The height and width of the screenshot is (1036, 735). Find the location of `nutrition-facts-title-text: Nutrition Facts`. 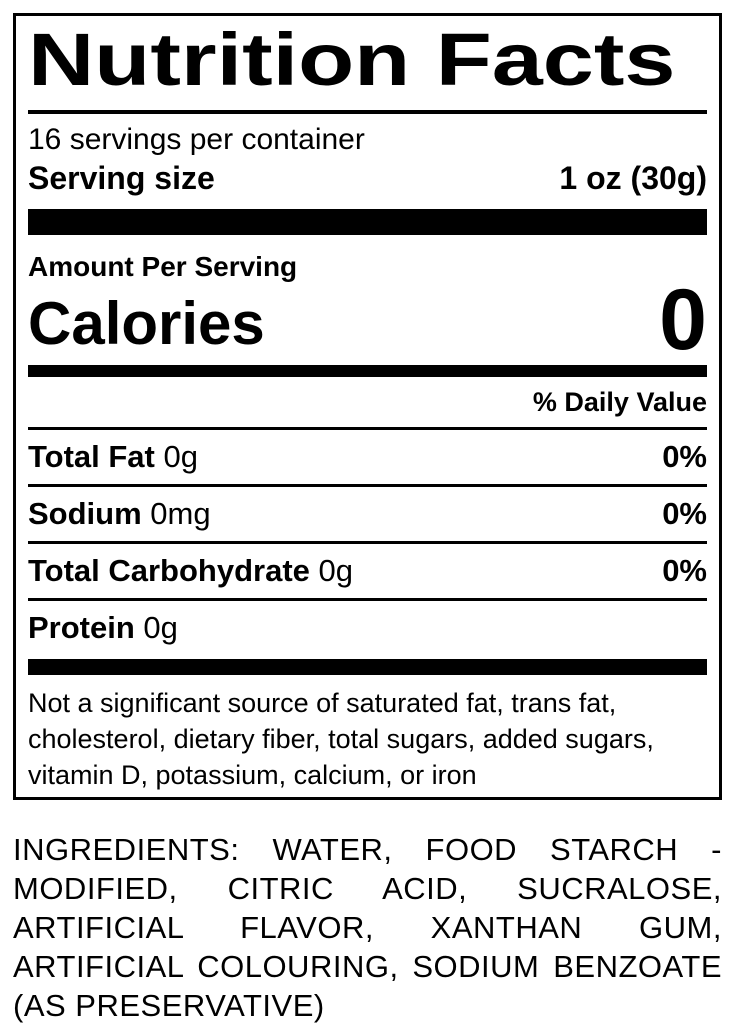

nutrition-facts-title-text: Nutrition Facts is located at coordinates (352, 59).